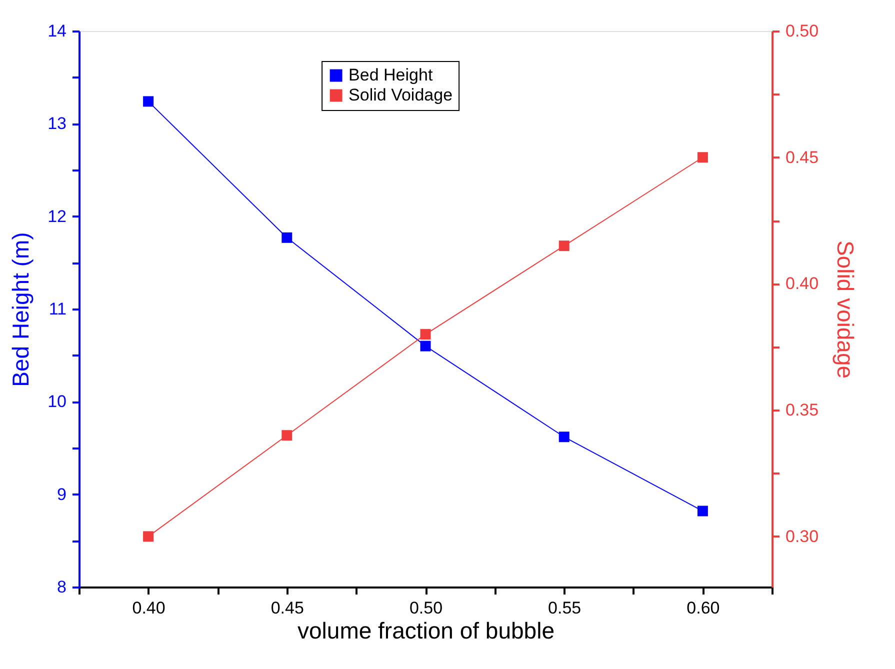  What do you see at coordinates (565, 608) in the screenshot?
I see `x-tick-label: 0.55` at bounding box center [565, 608].